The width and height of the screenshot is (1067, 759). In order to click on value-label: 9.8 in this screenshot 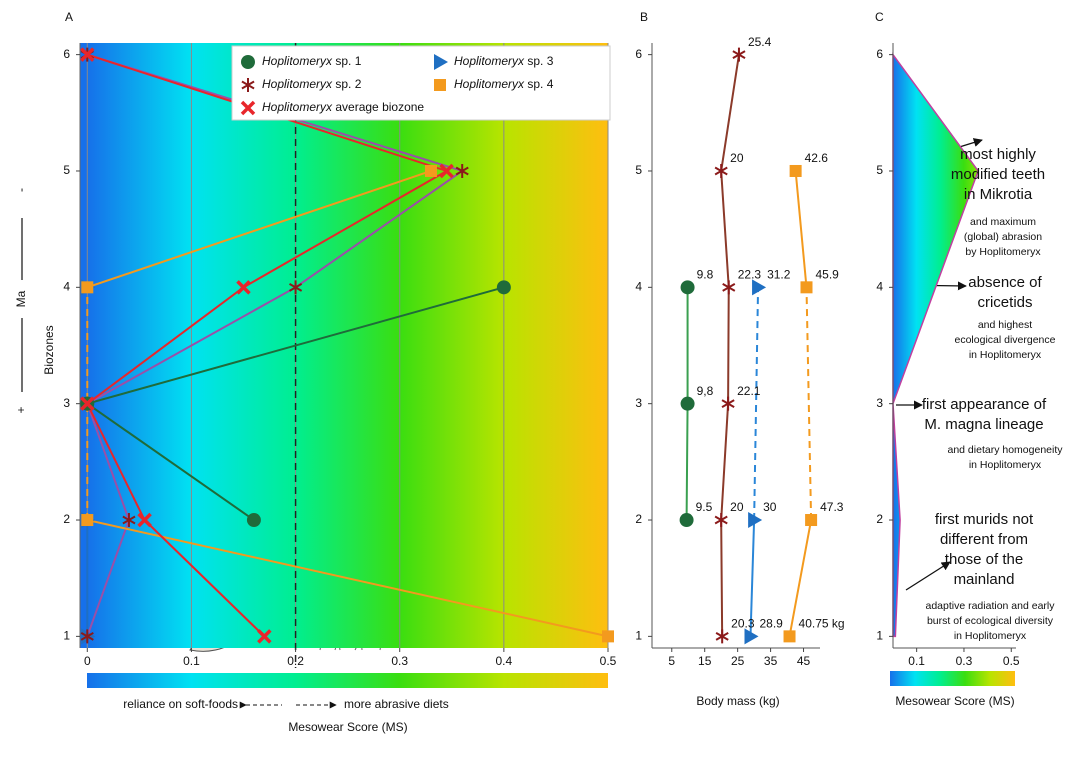, I will do `click(705, 274)`.